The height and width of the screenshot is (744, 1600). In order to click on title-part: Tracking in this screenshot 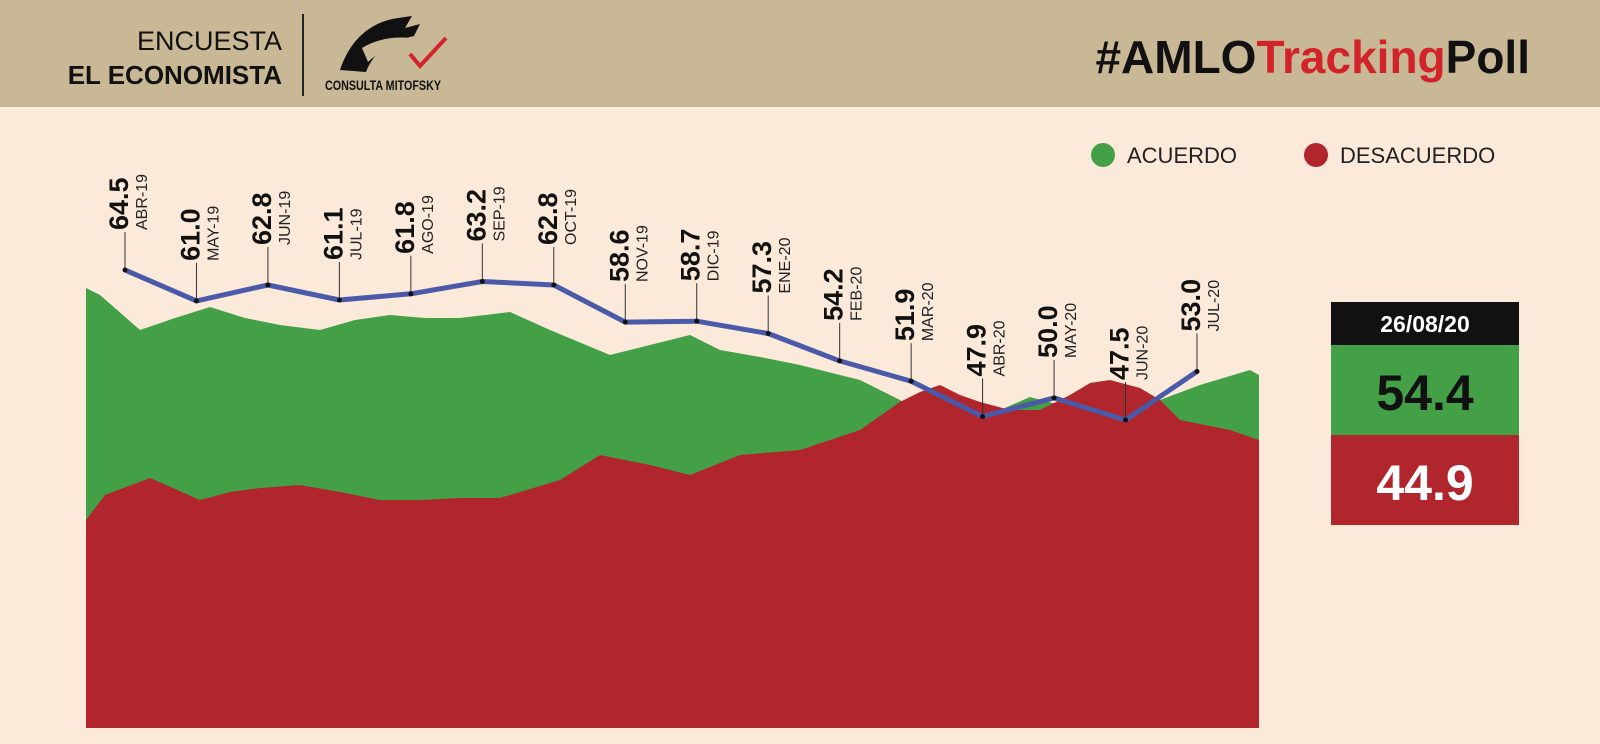, I will do `click(1350, 57)`.